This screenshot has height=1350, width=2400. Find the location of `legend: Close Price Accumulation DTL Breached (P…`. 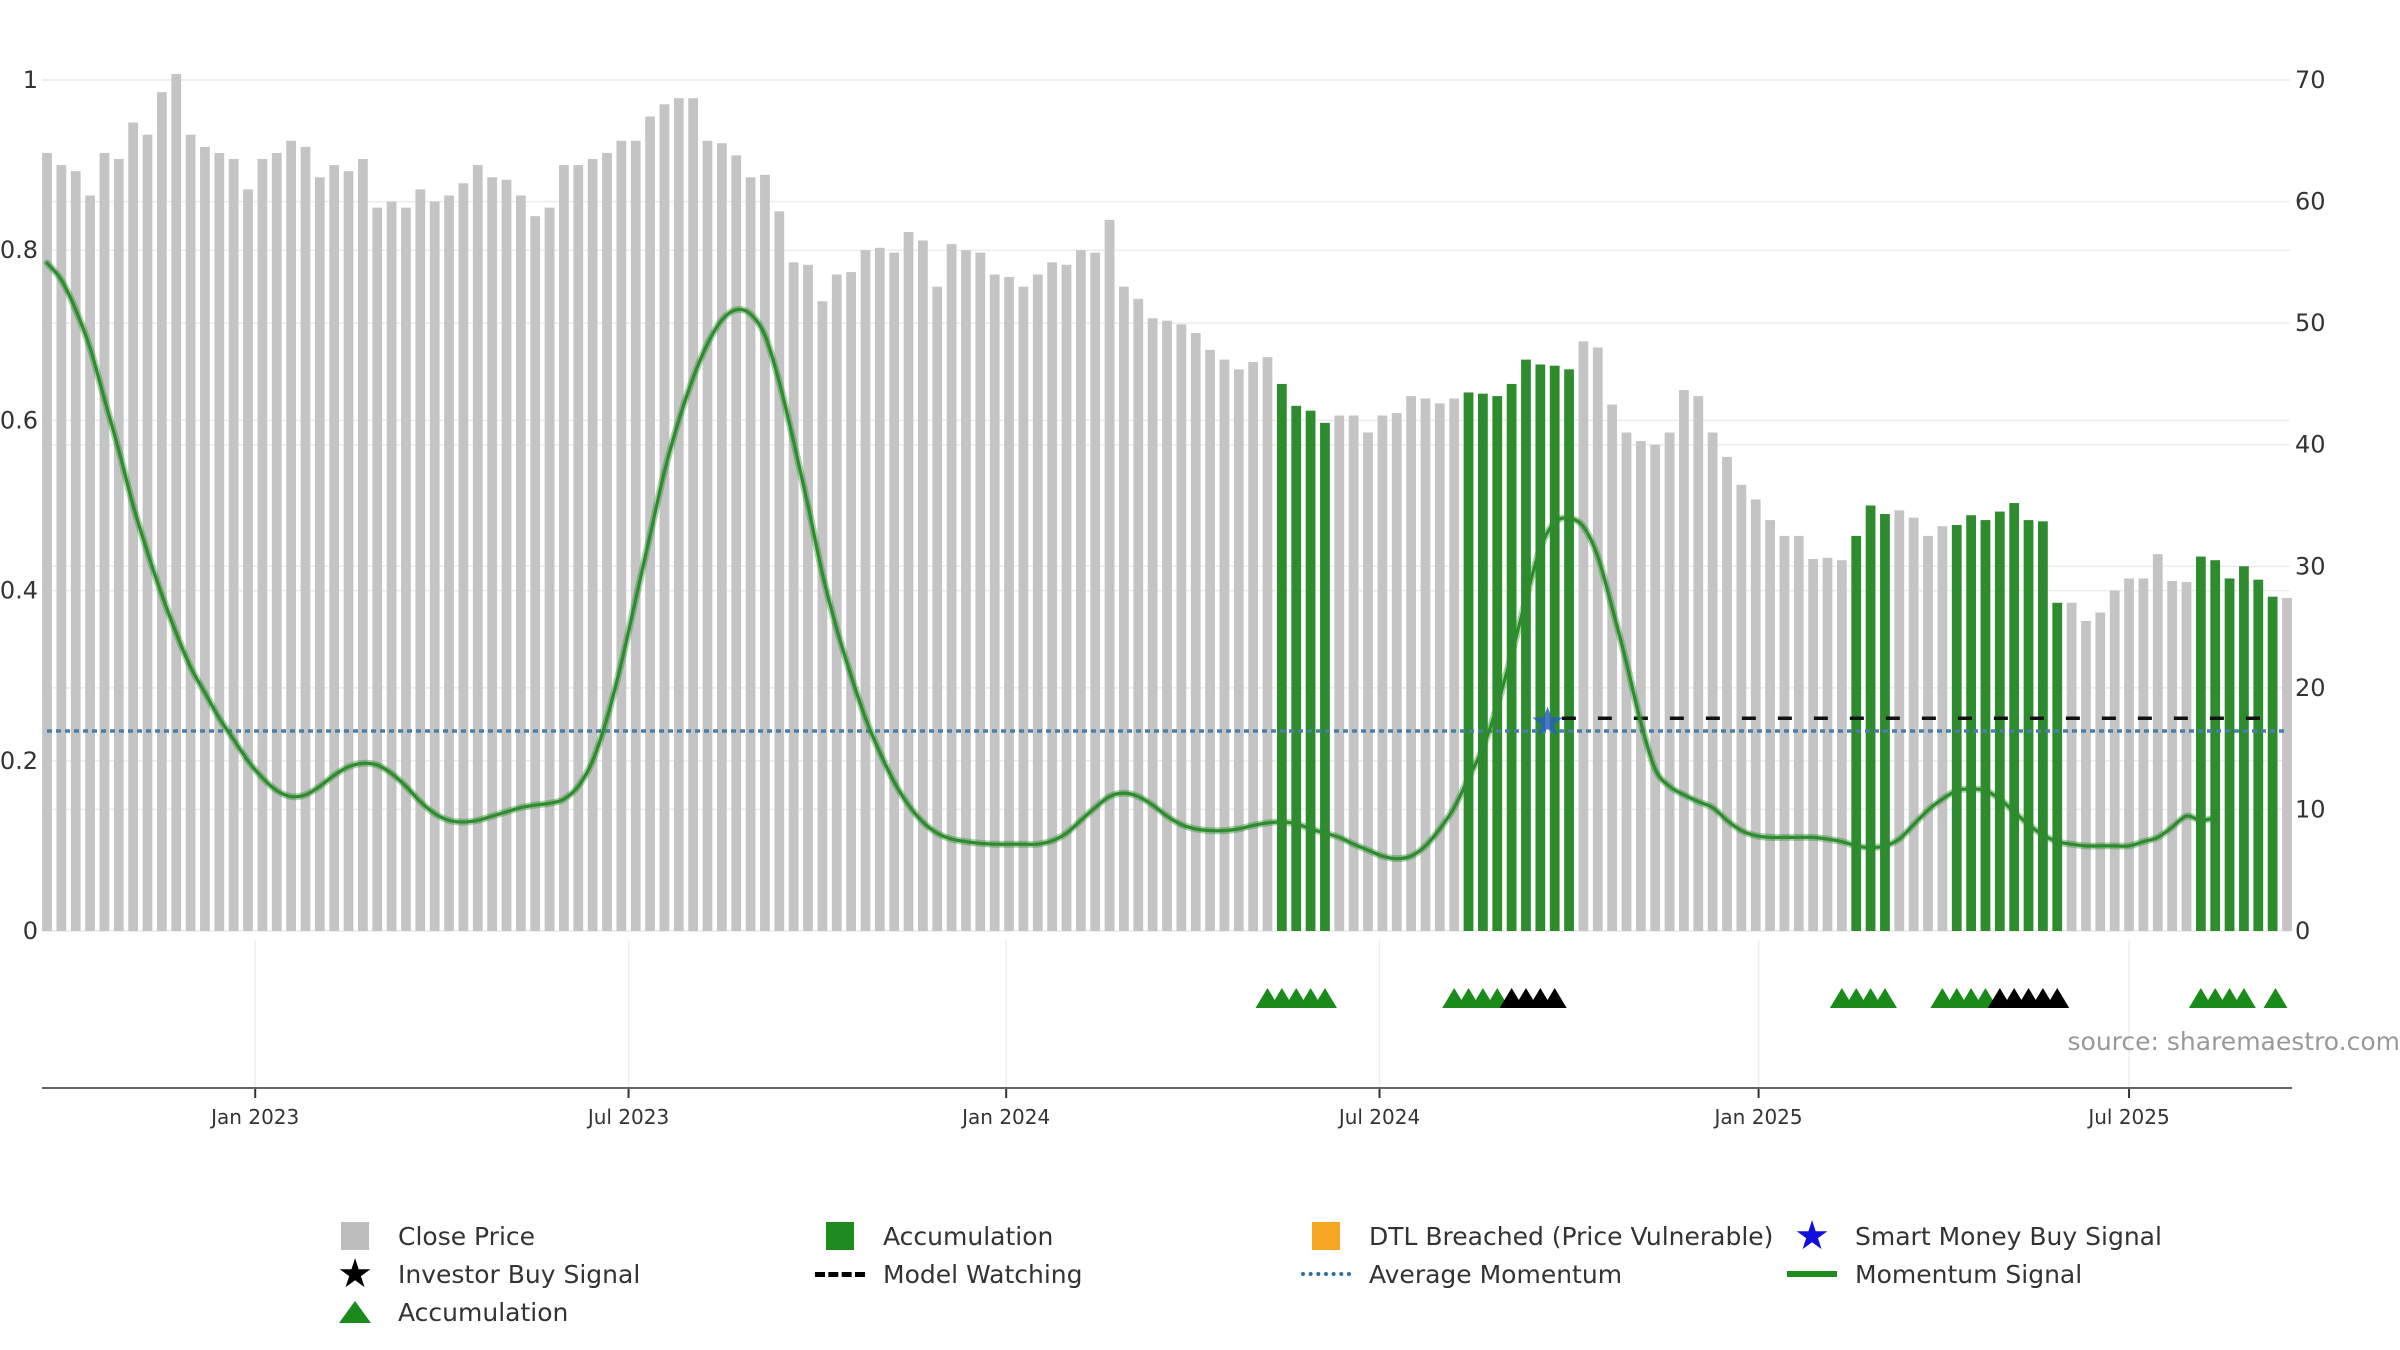

legend: Close Price Accumulation DTL Breached (P… is located at coordinates (1200, 1280).